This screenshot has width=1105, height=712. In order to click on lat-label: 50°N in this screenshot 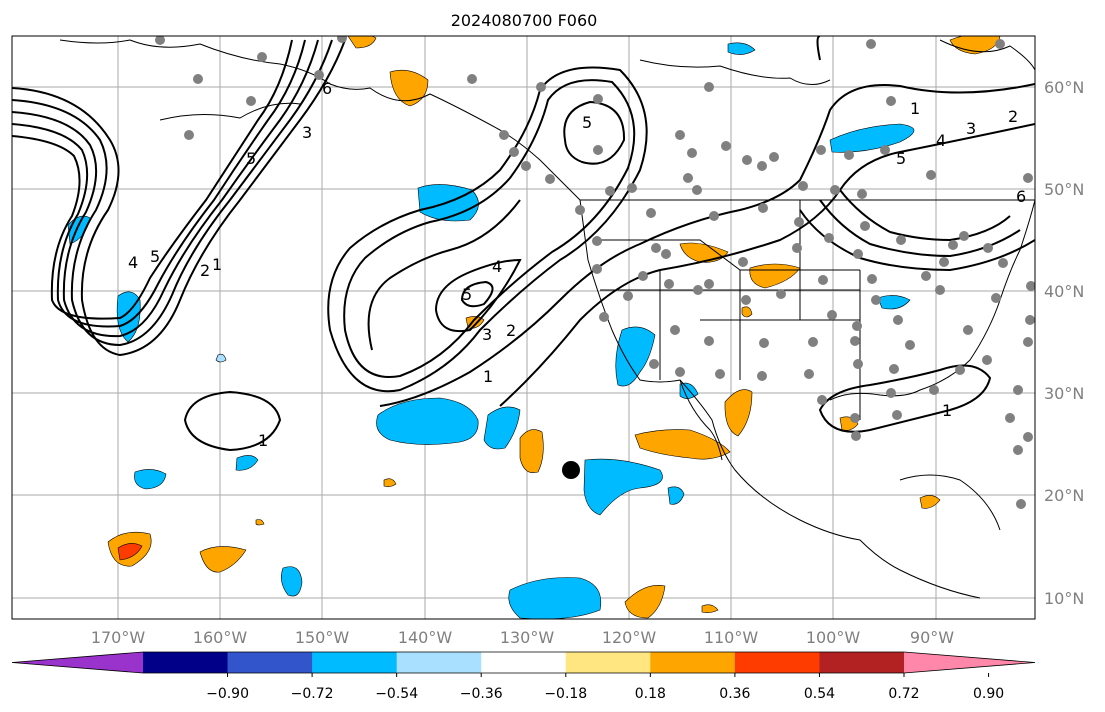, I will do `click(1064, 189)`.